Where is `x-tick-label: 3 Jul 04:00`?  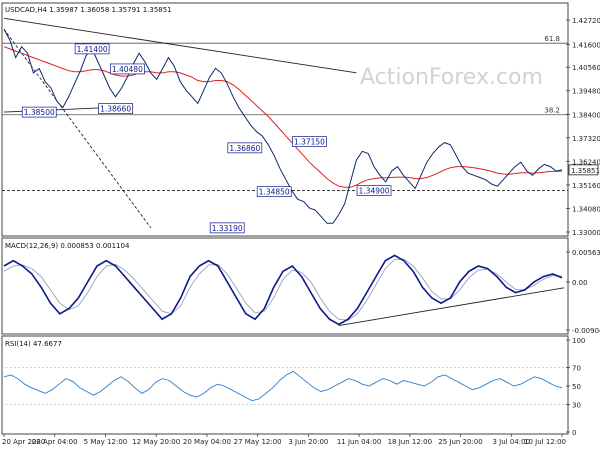
x-tick-label: 3 Jul 04:00 is located at coordinates (512, 442).